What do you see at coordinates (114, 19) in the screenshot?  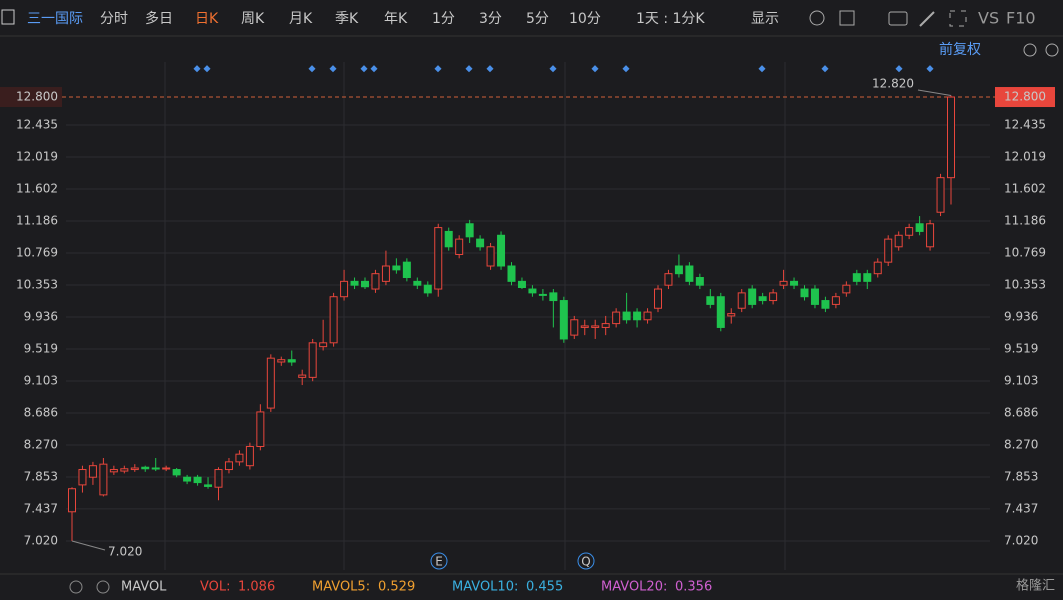 I see `tab: 分时` at bounding box center [114, 19].